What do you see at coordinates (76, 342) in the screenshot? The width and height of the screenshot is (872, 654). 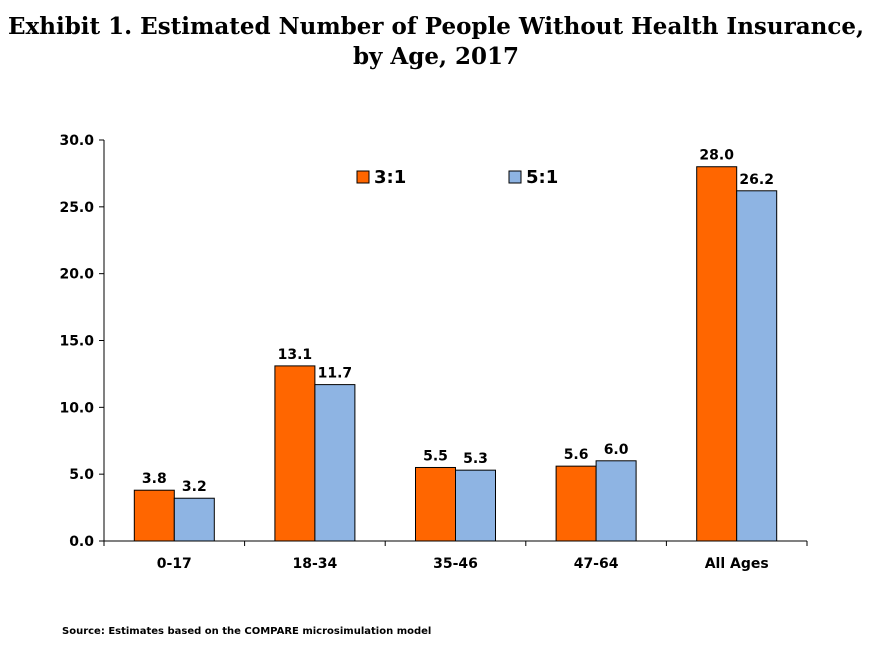 I see `y-tick-label: 15.0` at bounding box center [76, 342].